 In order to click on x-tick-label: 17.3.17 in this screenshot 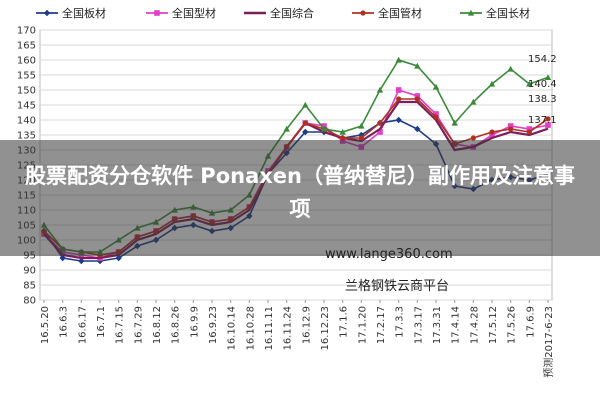, I will do `click(418, 325)`.